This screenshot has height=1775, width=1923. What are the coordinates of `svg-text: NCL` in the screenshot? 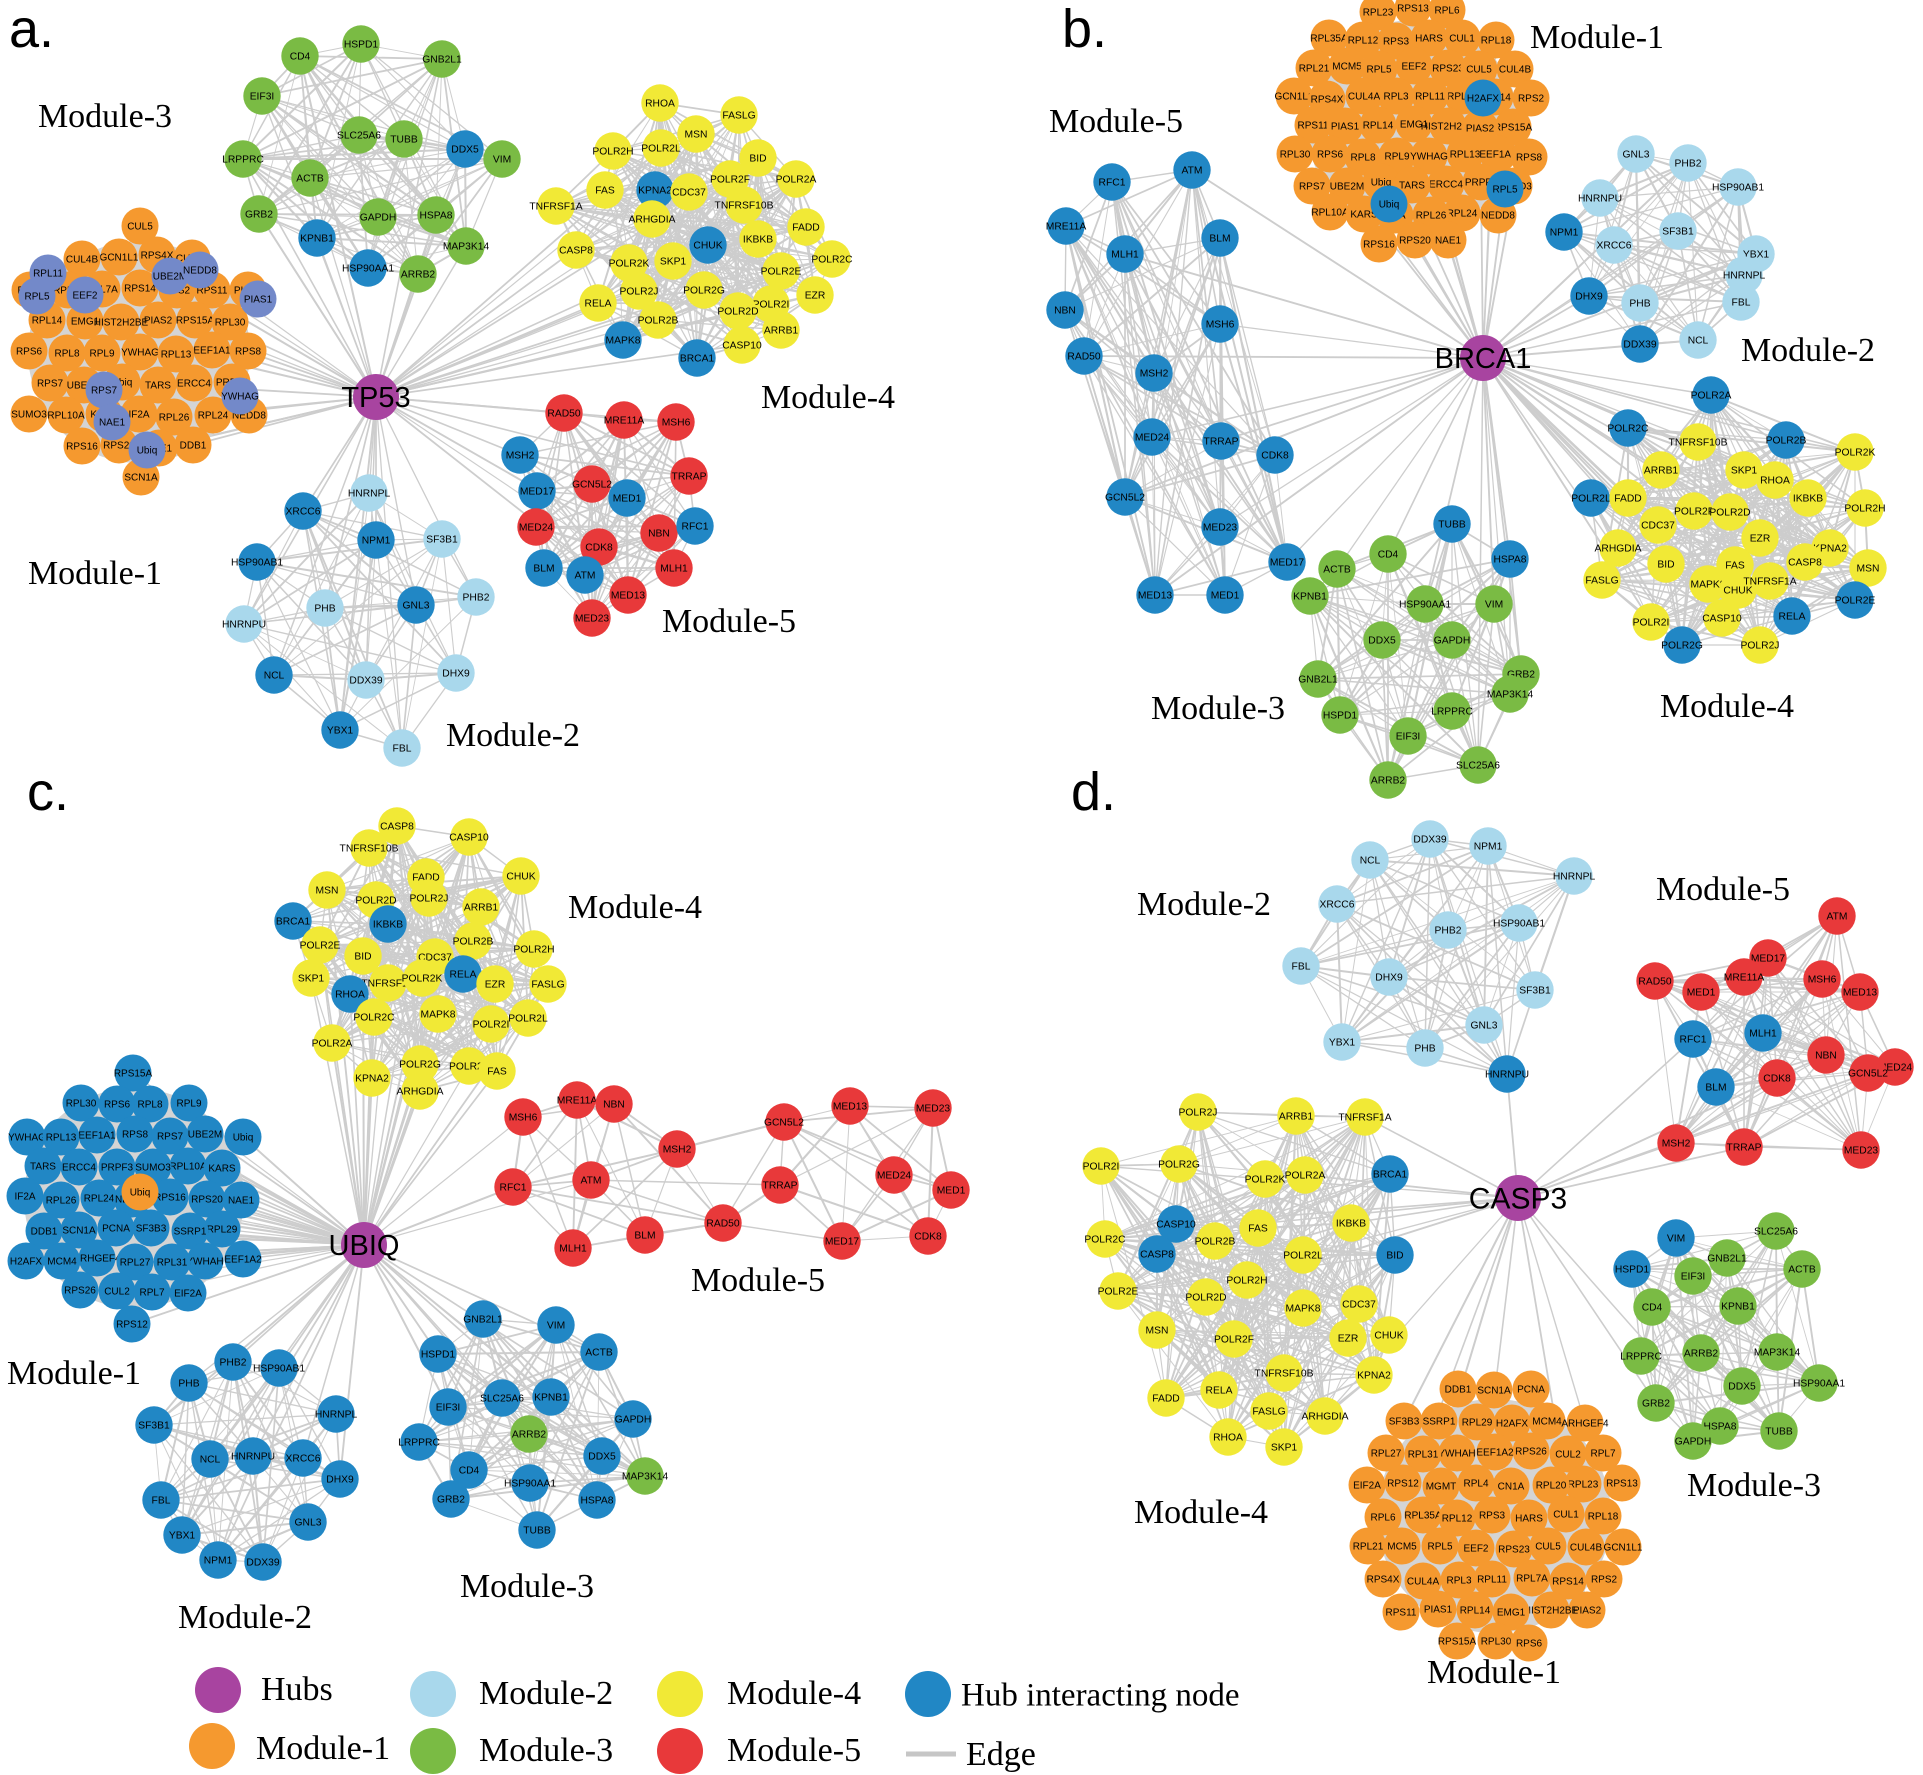 It's located at (1370, 861).